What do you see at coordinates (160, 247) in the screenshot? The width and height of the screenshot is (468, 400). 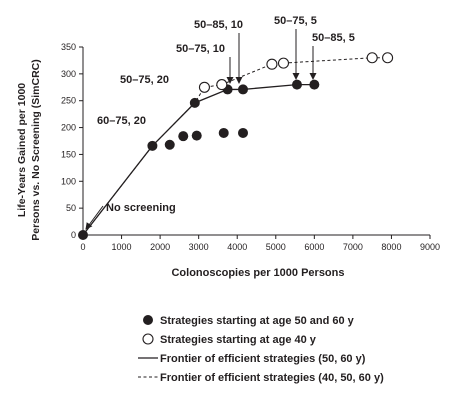 I see `x-tick-label: 2000` at bounding box center [160, 247].